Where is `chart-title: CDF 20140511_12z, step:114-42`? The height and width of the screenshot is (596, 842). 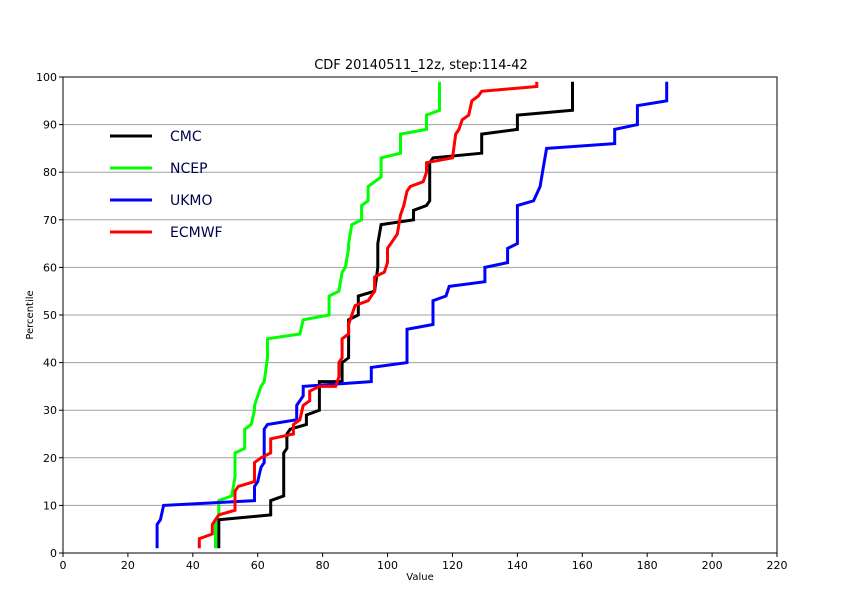
chart-title: CDF 20140511_12z, step:114-42 is located at coordinates (421, 65).